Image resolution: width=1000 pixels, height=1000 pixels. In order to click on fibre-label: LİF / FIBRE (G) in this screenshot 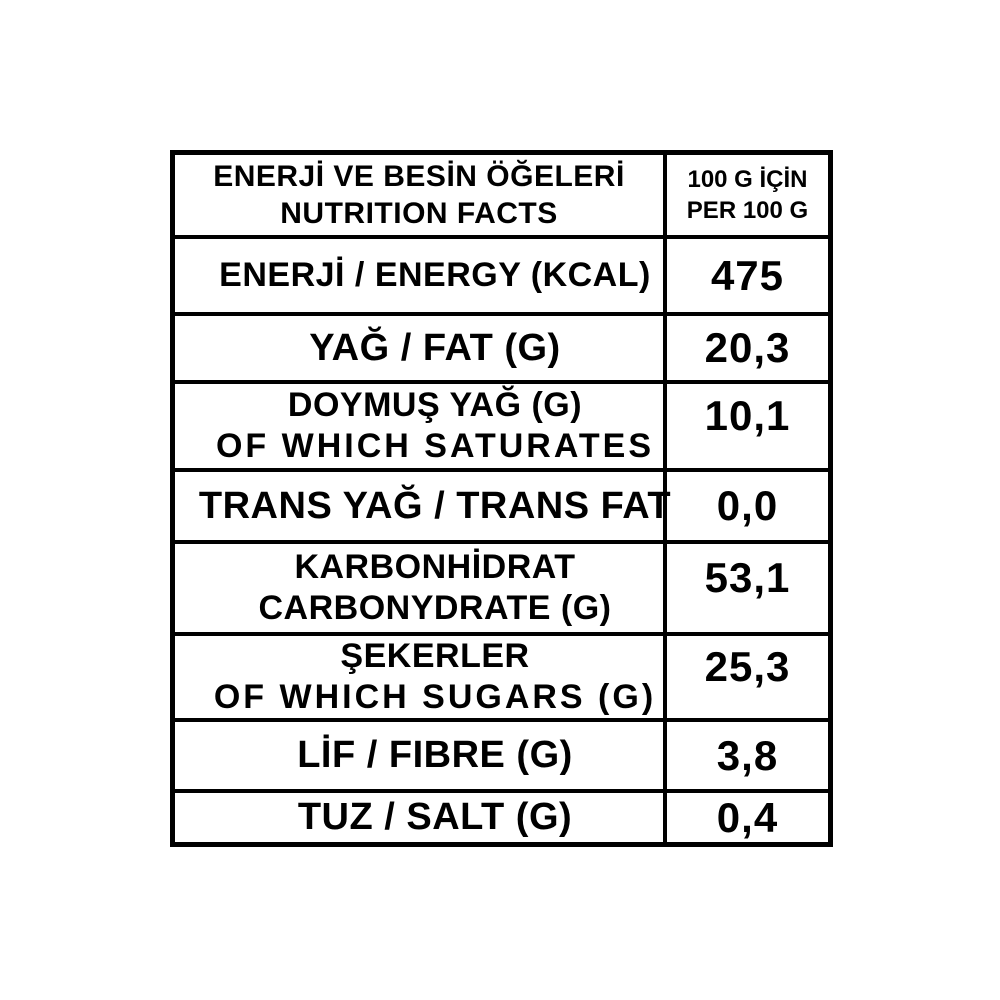, I will do `click(435, 755)`.